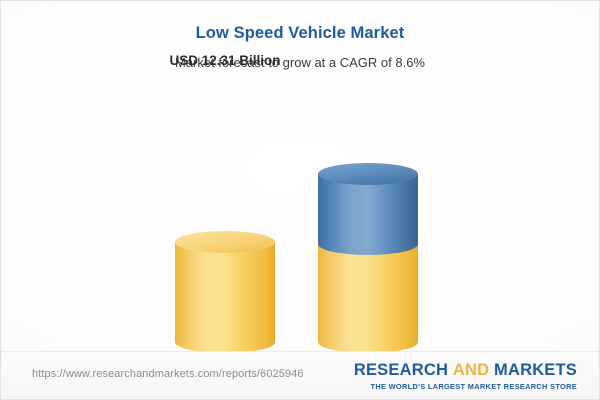 The image size is (600, 400). Describe the element at coordinates (373, 259) in the screenshot. I see `cylinder-2029` at that location.